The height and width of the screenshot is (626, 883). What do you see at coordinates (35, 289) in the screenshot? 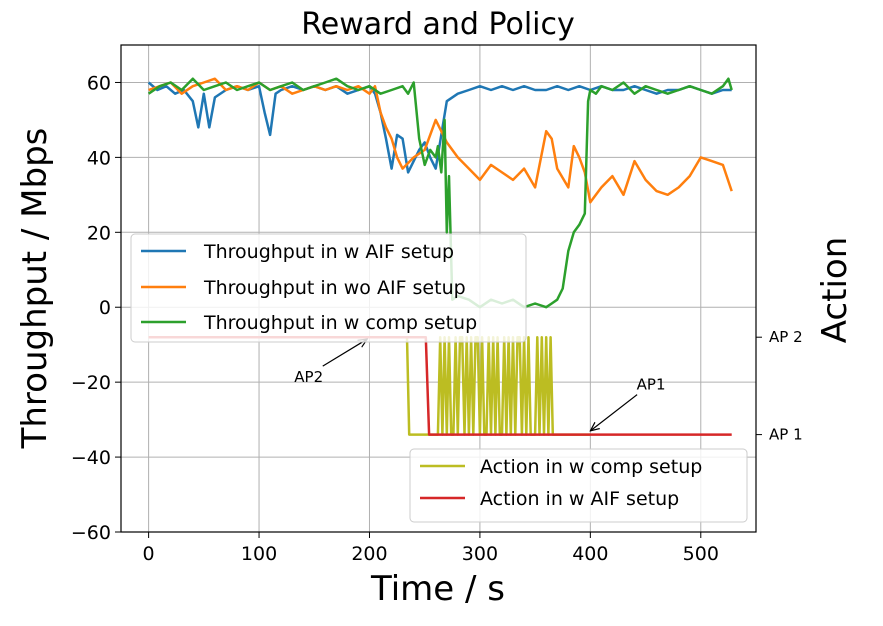
I see `y-axis-title: Throughput / Mbps` at bounding box center [35, 289].